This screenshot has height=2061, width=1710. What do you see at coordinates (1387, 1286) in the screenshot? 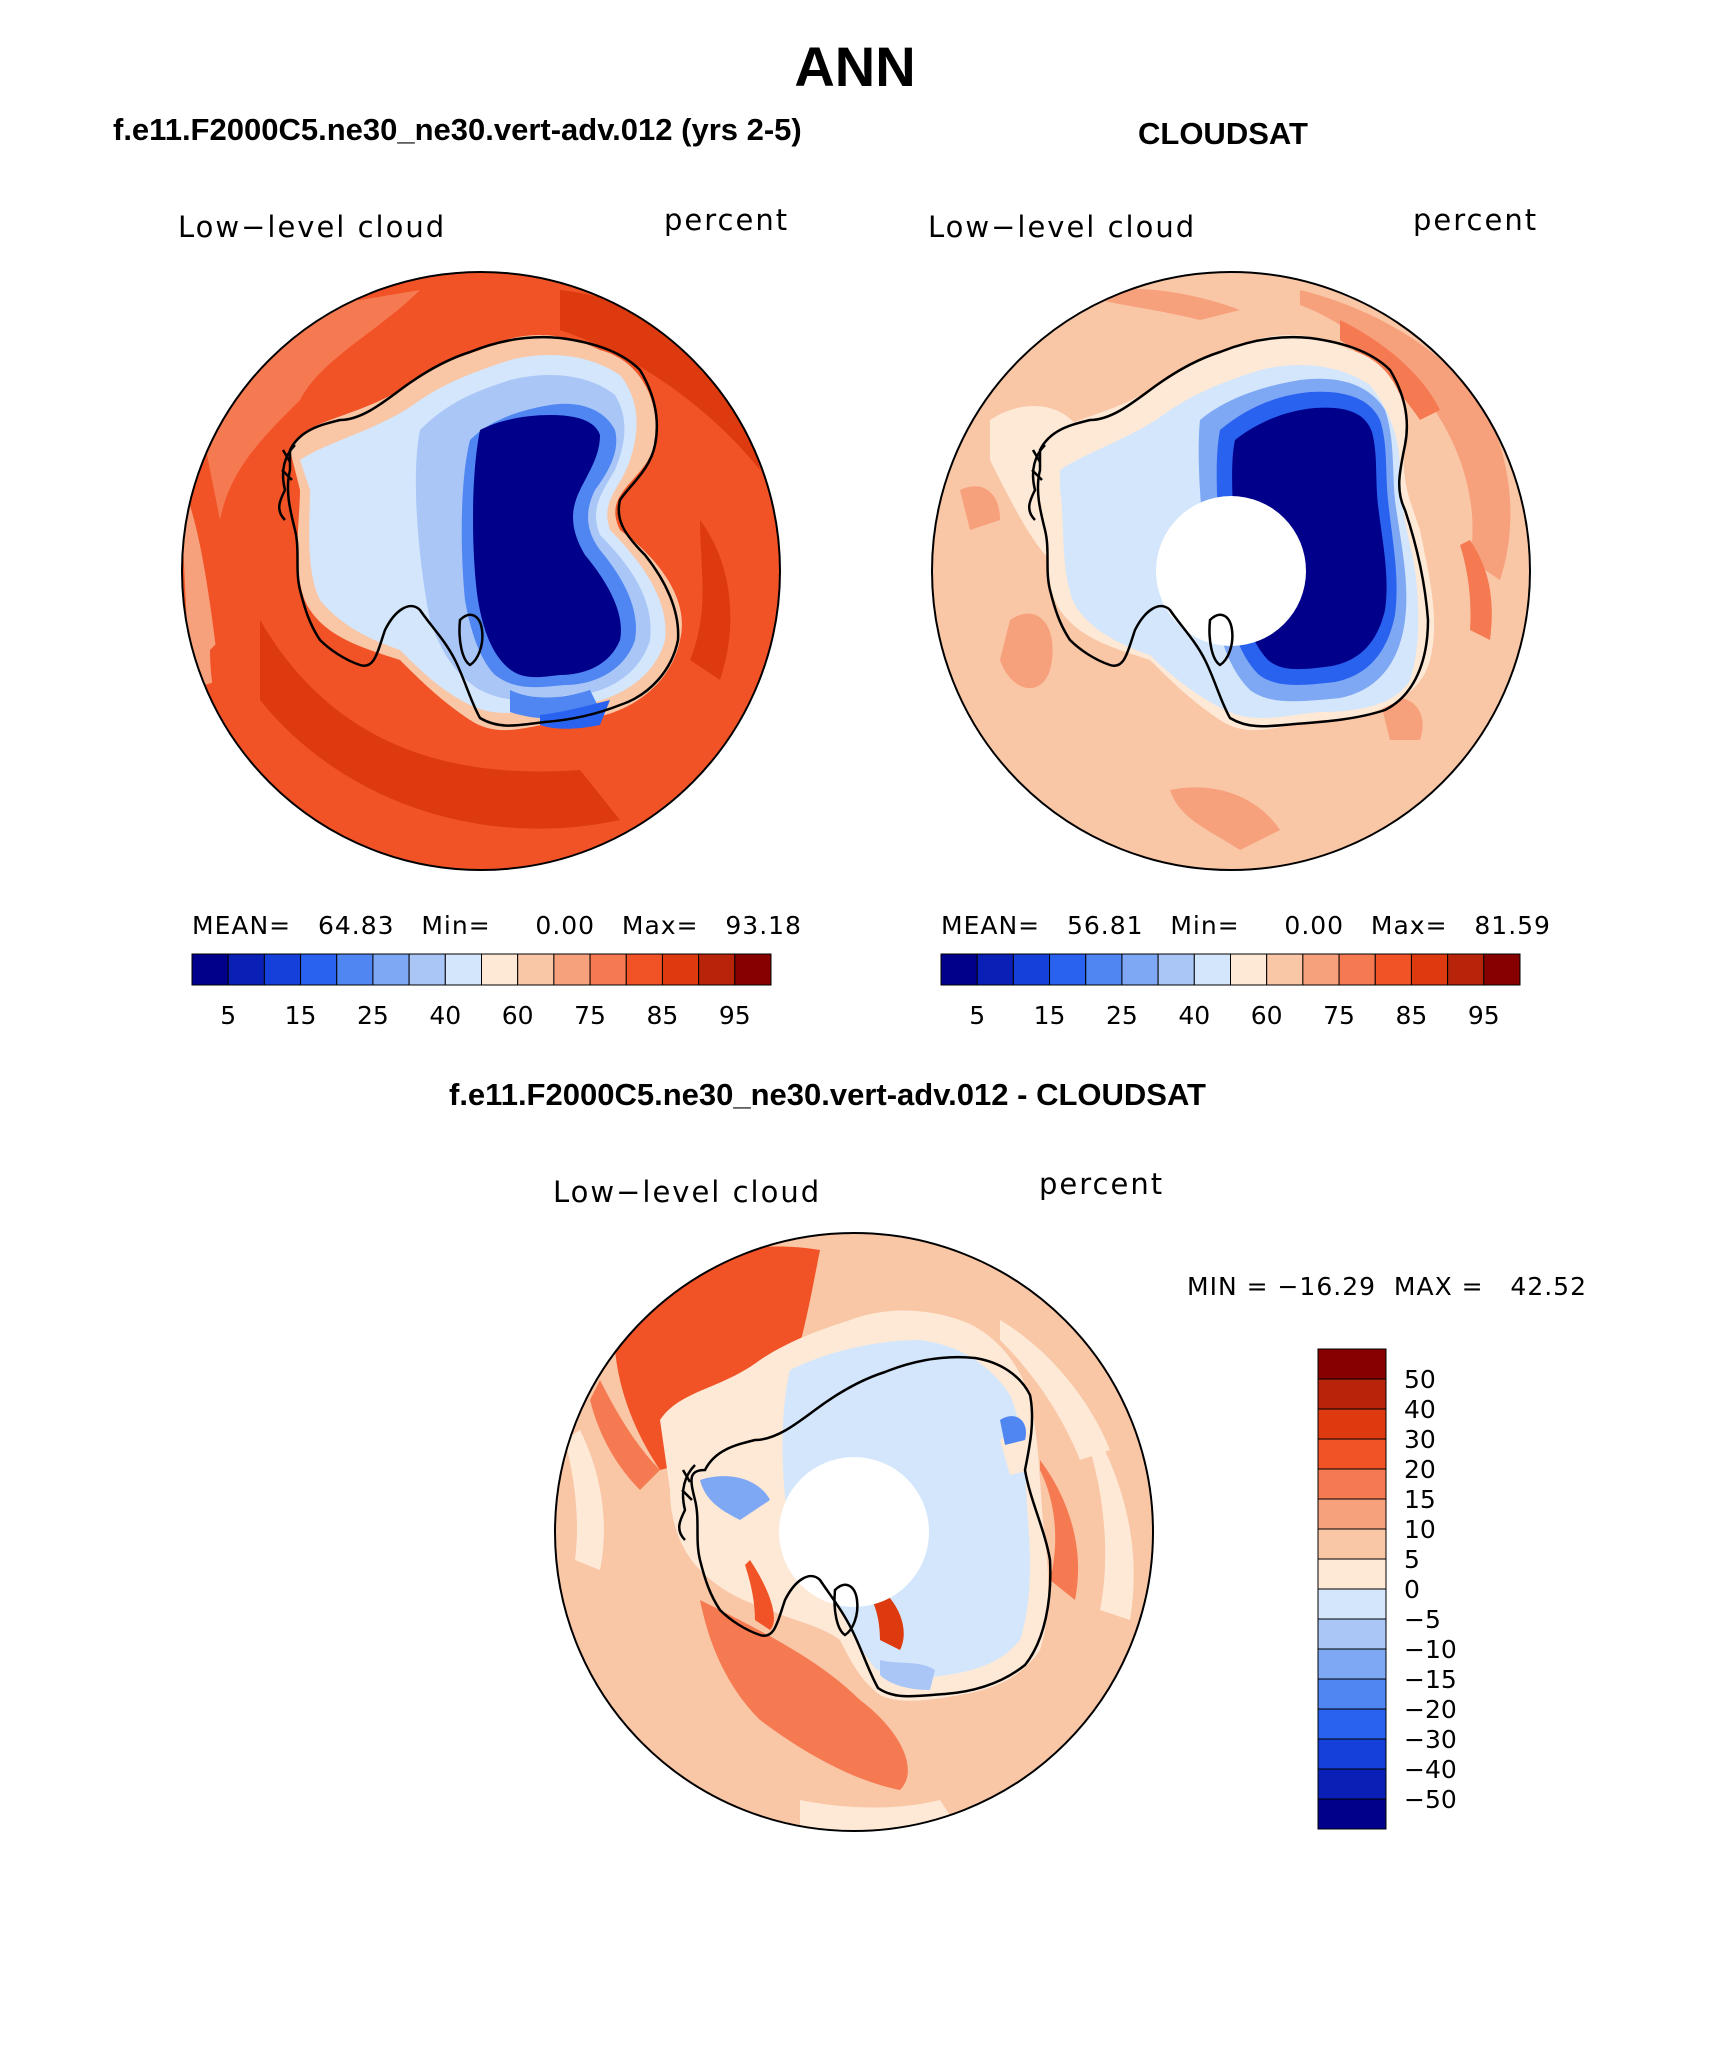
I see `panel-3-stats: MIN = −16.29 MAX = 42.52` at bounding box center [1387, 1286].